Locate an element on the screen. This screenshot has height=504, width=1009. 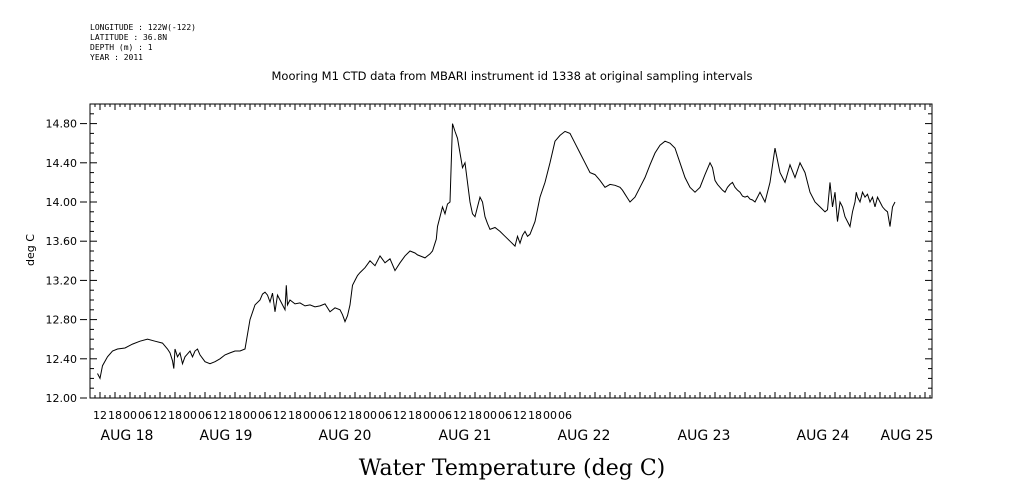
x-date-label: AUG 24 is located at coordinates (823, 436).